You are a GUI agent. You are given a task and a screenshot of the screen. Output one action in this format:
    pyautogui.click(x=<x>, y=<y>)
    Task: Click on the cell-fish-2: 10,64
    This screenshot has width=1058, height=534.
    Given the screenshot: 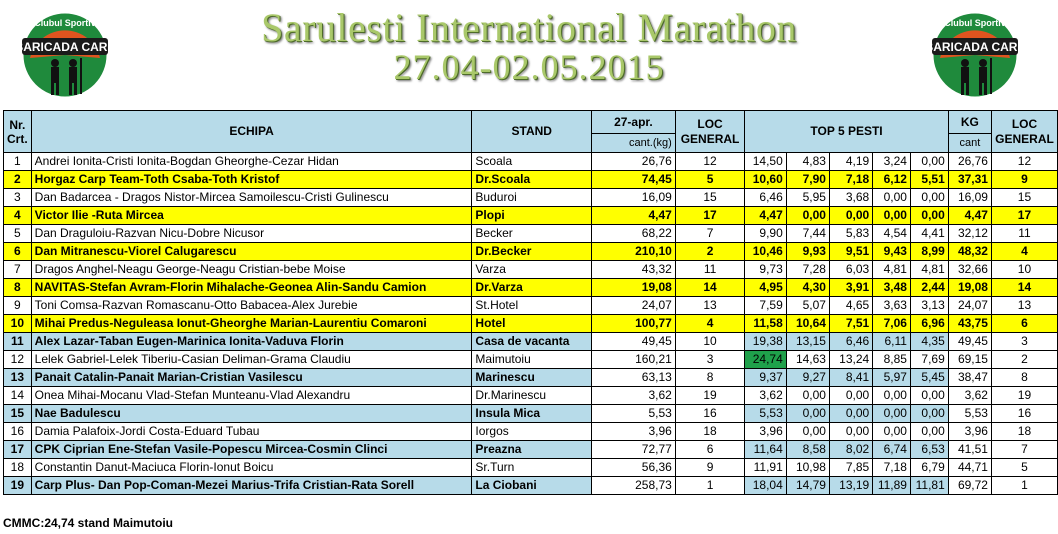 What is the action you would take?
    pyautogui.click(x=807, y=323)
    